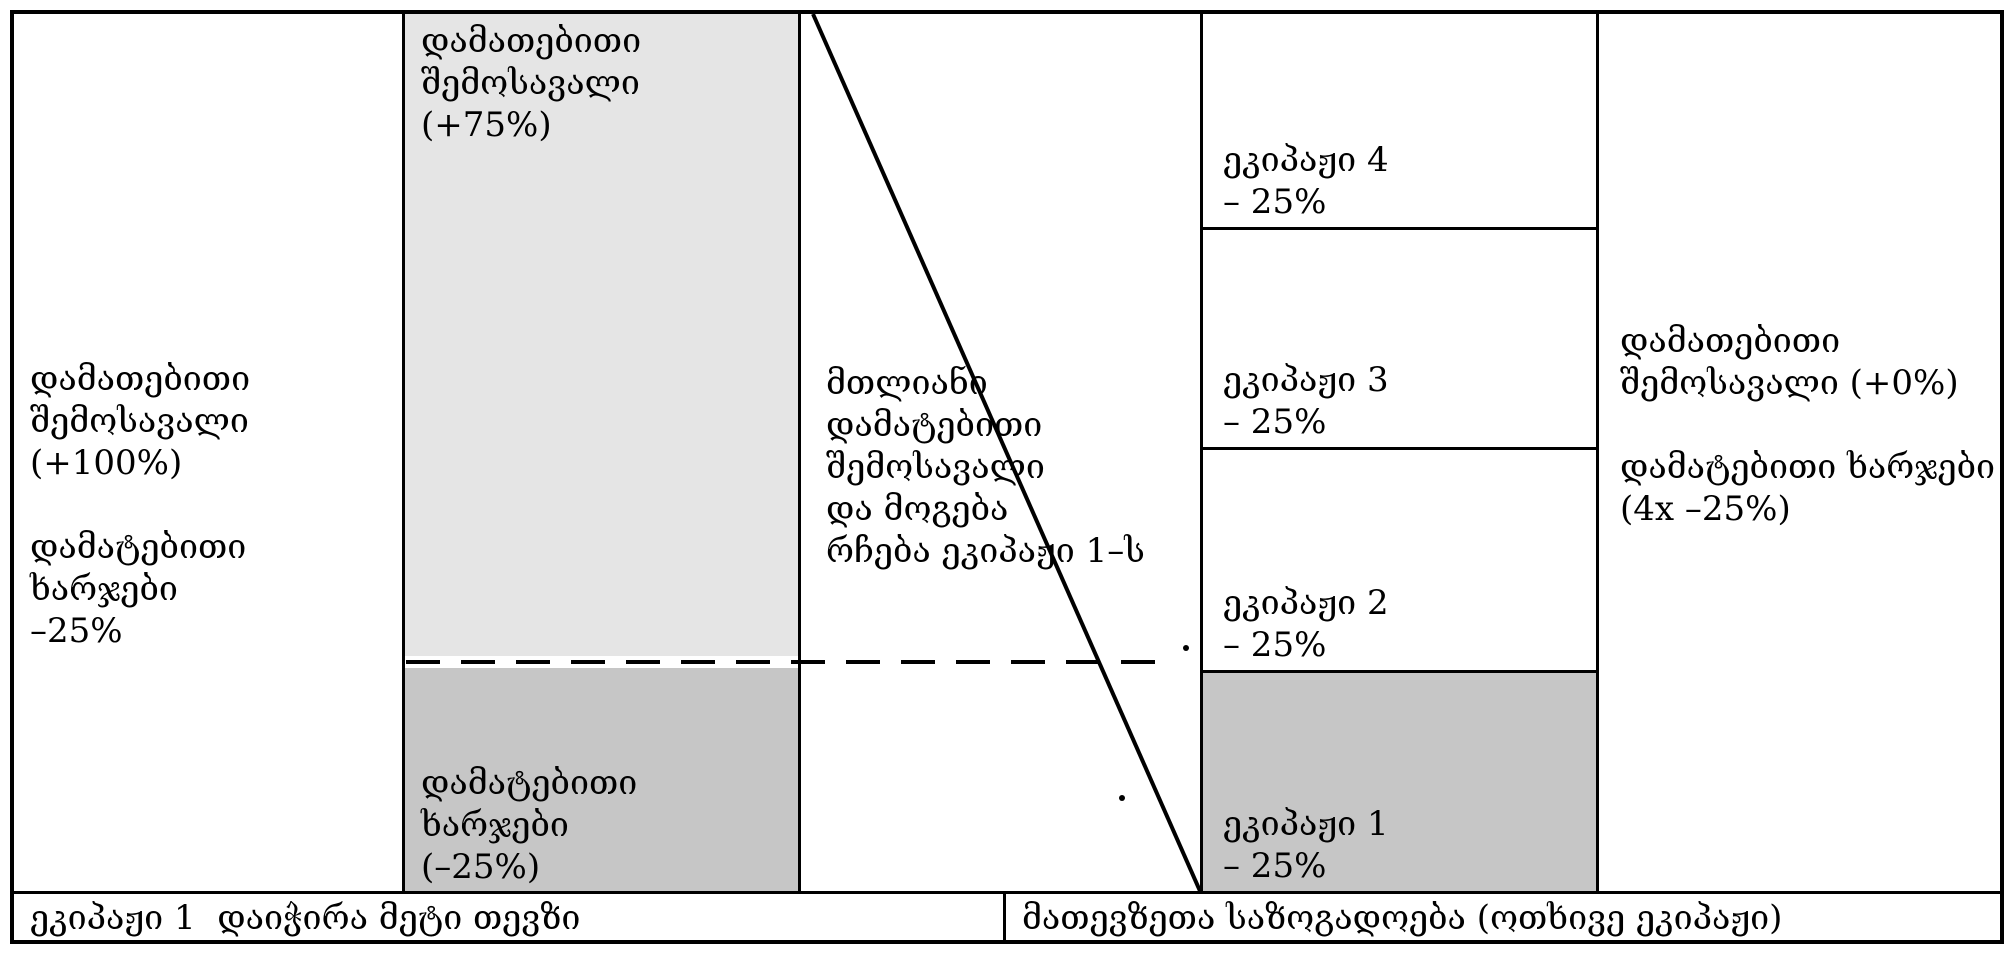 The width and height of the screenshot is (2014, 954). Describe the element at coordinates (1275, 866) in the screenshot. I see `crew-1-value: – 25%` at that location.